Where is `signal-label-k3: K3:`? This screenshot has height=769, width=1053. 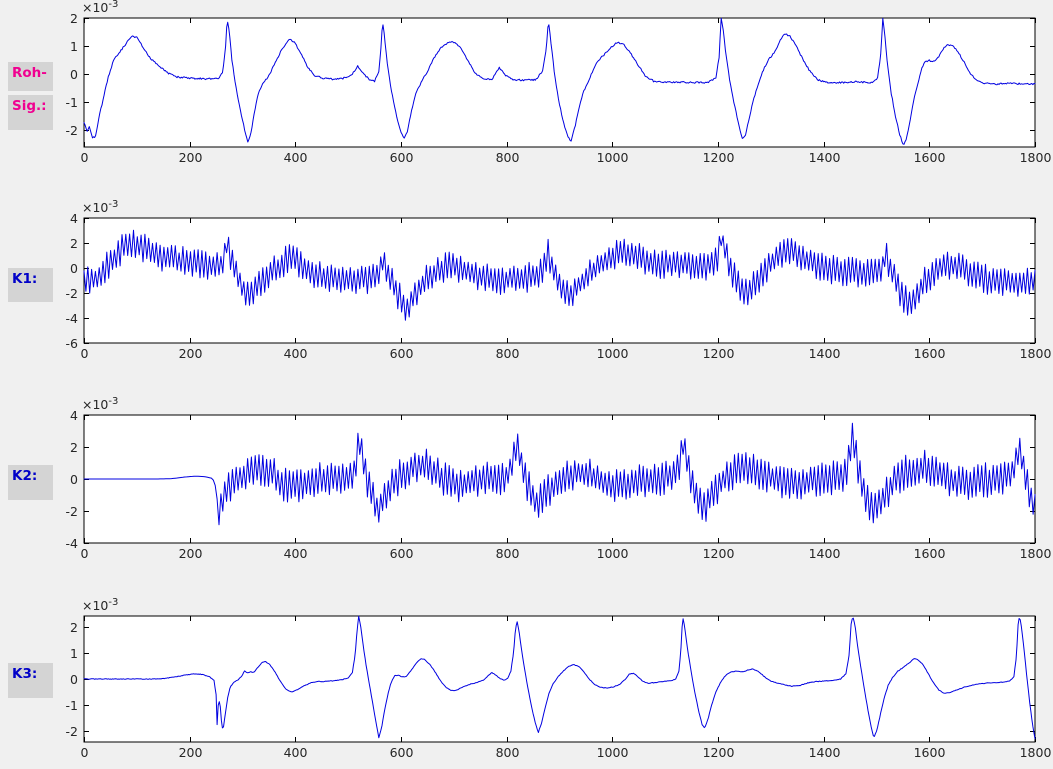
signal-label-k3: K3: is located at coordinates (30, 680).